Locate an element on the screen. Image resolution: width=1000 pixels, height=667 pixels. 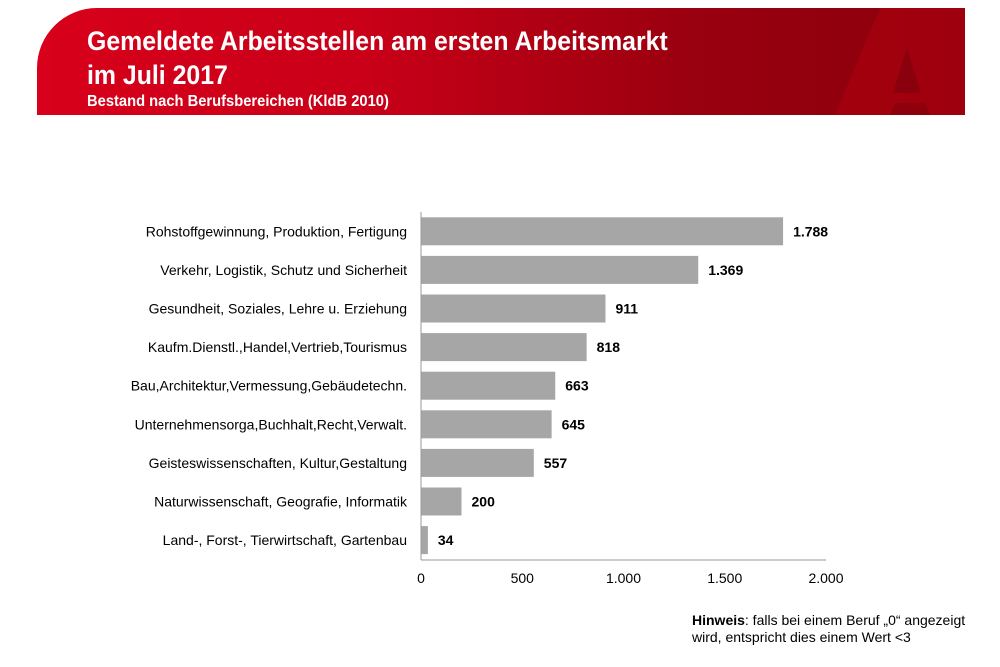
value-label: 645 is located at coordinates (574, 424).